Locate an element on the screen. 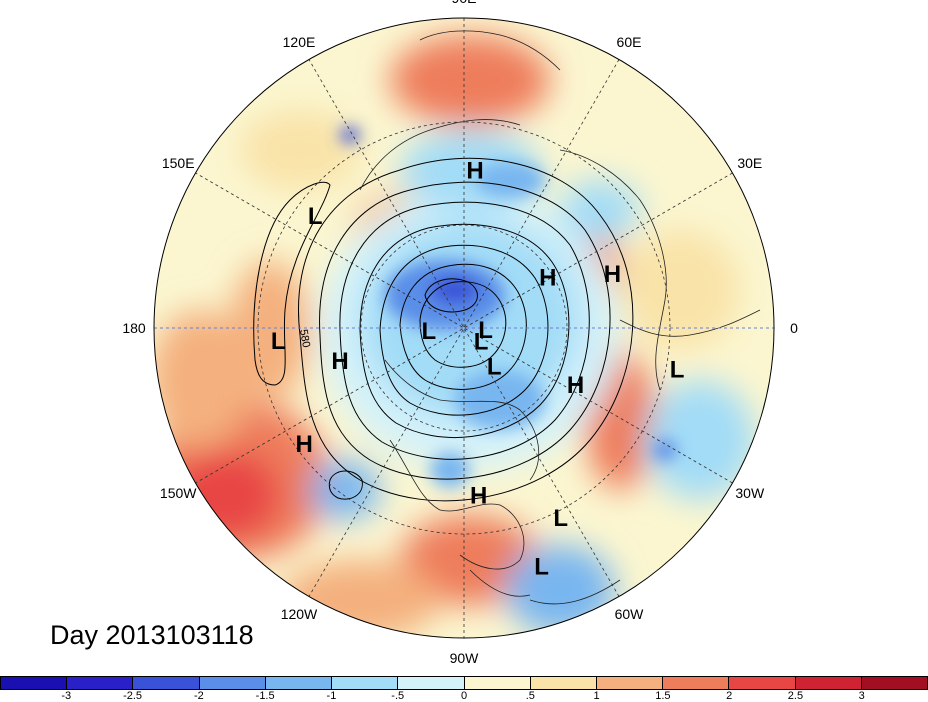  colorbar-label: -1.5 is located at coordinates (265, 696).